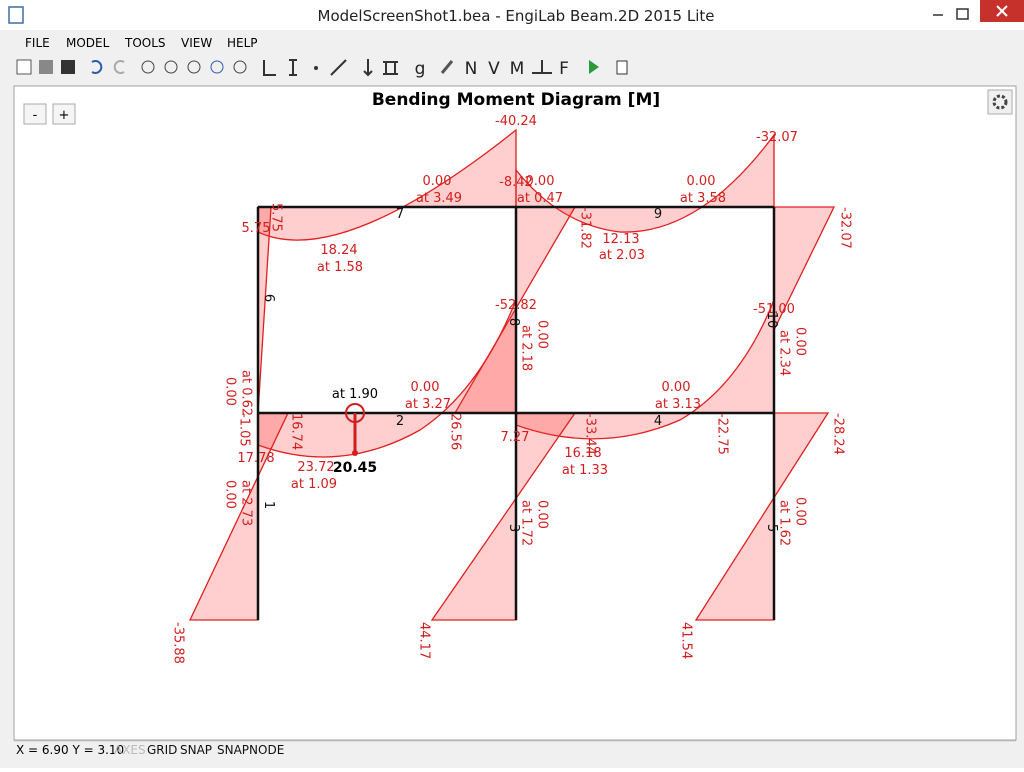 The image size is (1024, 772). I want to click on tool-letter: V, so click(494, 69).